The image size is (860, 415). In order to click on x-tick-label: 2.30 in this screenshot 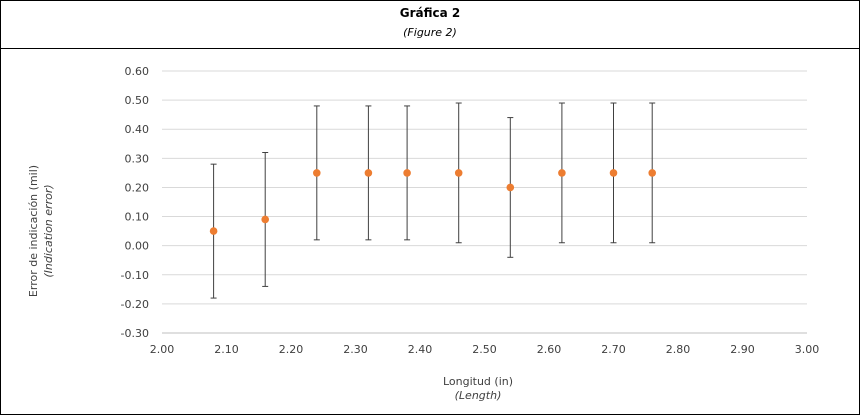, I will do `click(355, 349)`.